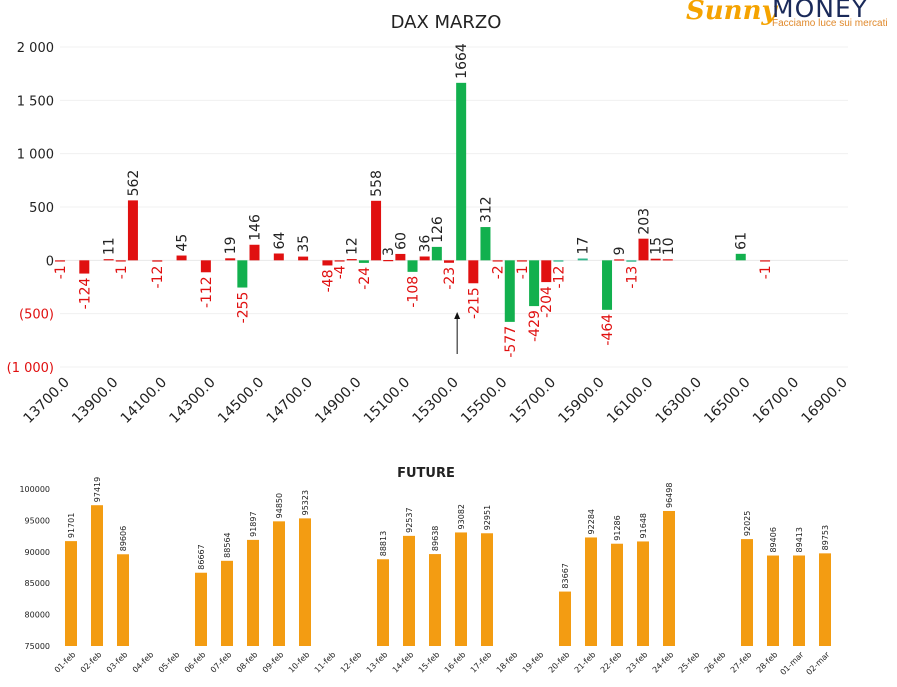 The width and height of the screenshot is (897, 687). What do you see at coordinates (65, 662) in the screenshot?
I see `future-x-tick-label: 01-feb` at bounding box center [65, 662].